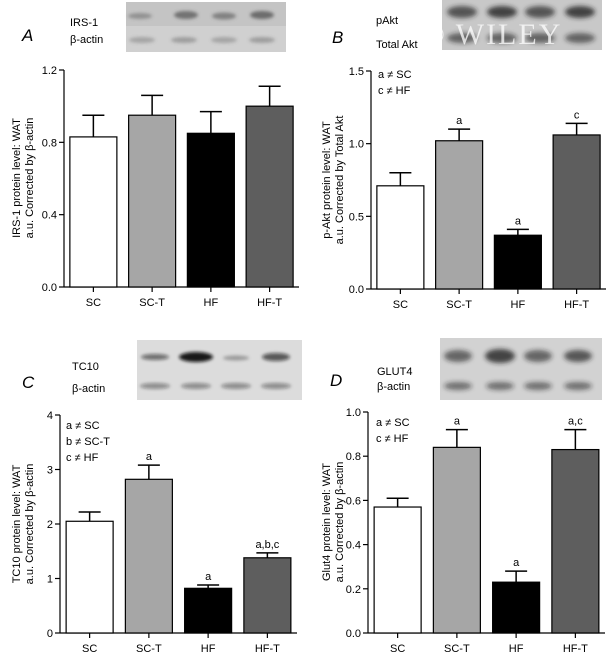 This screenshot has width=613, height=655. I want to click on category-label-c-2: HF, so click(208, 649).